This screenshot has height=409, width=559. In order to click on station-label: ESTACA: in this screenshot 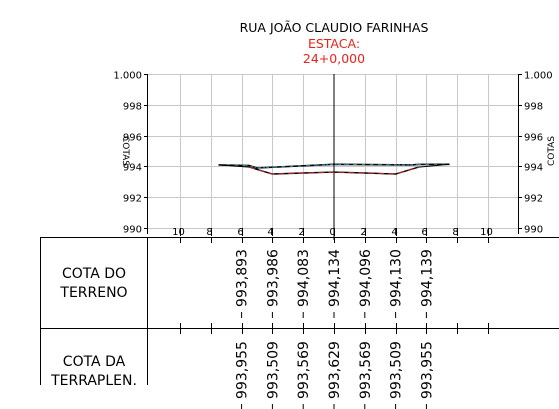, I will do `click(334, 43)`.